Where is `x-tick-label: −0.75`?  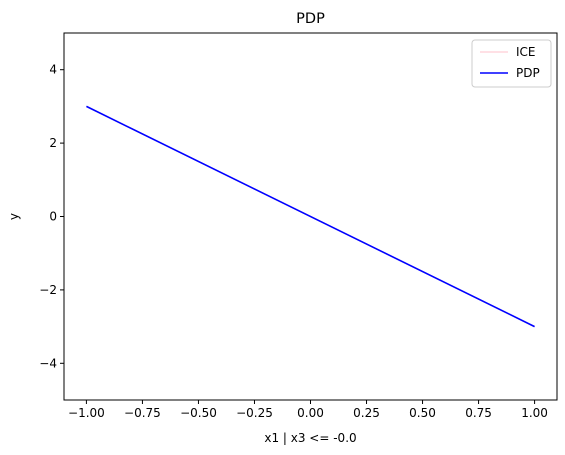
x-tick-label: −0.75 is located at coordinates (142, 413).